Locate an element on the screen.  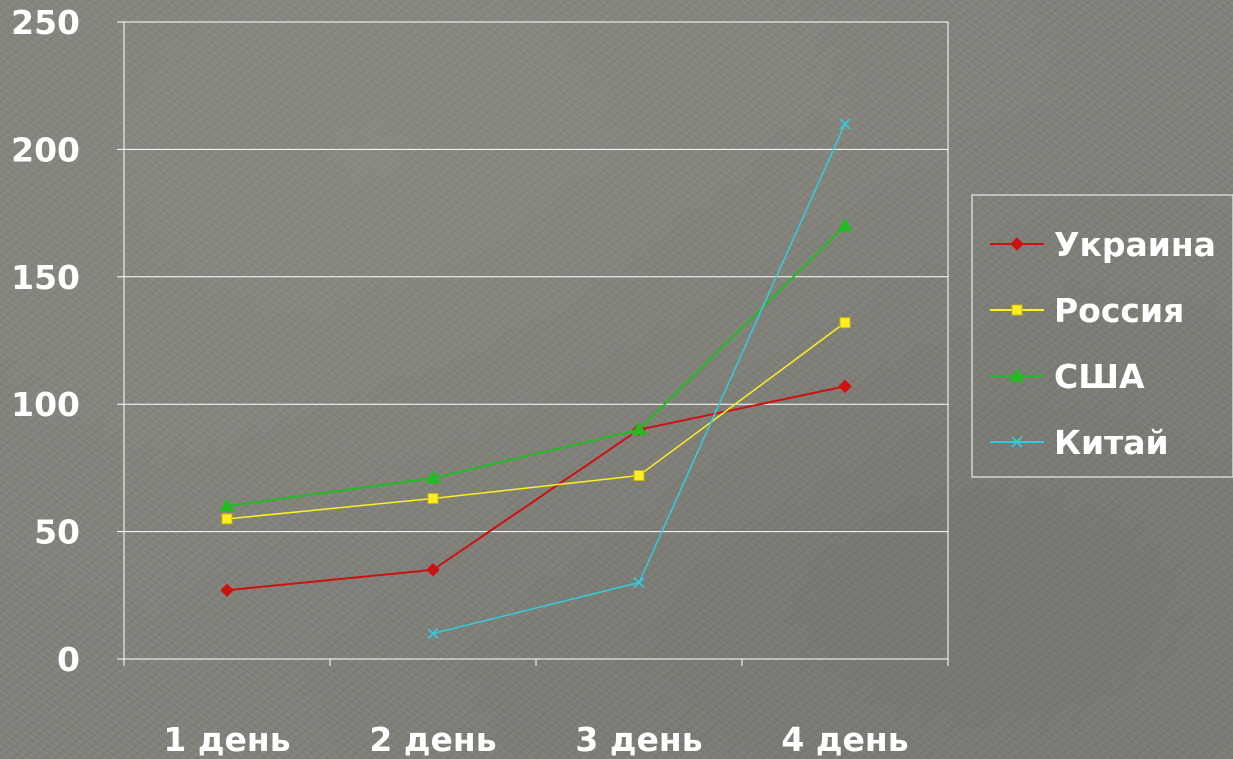
legend-box is located at coordinates (1102, 336).